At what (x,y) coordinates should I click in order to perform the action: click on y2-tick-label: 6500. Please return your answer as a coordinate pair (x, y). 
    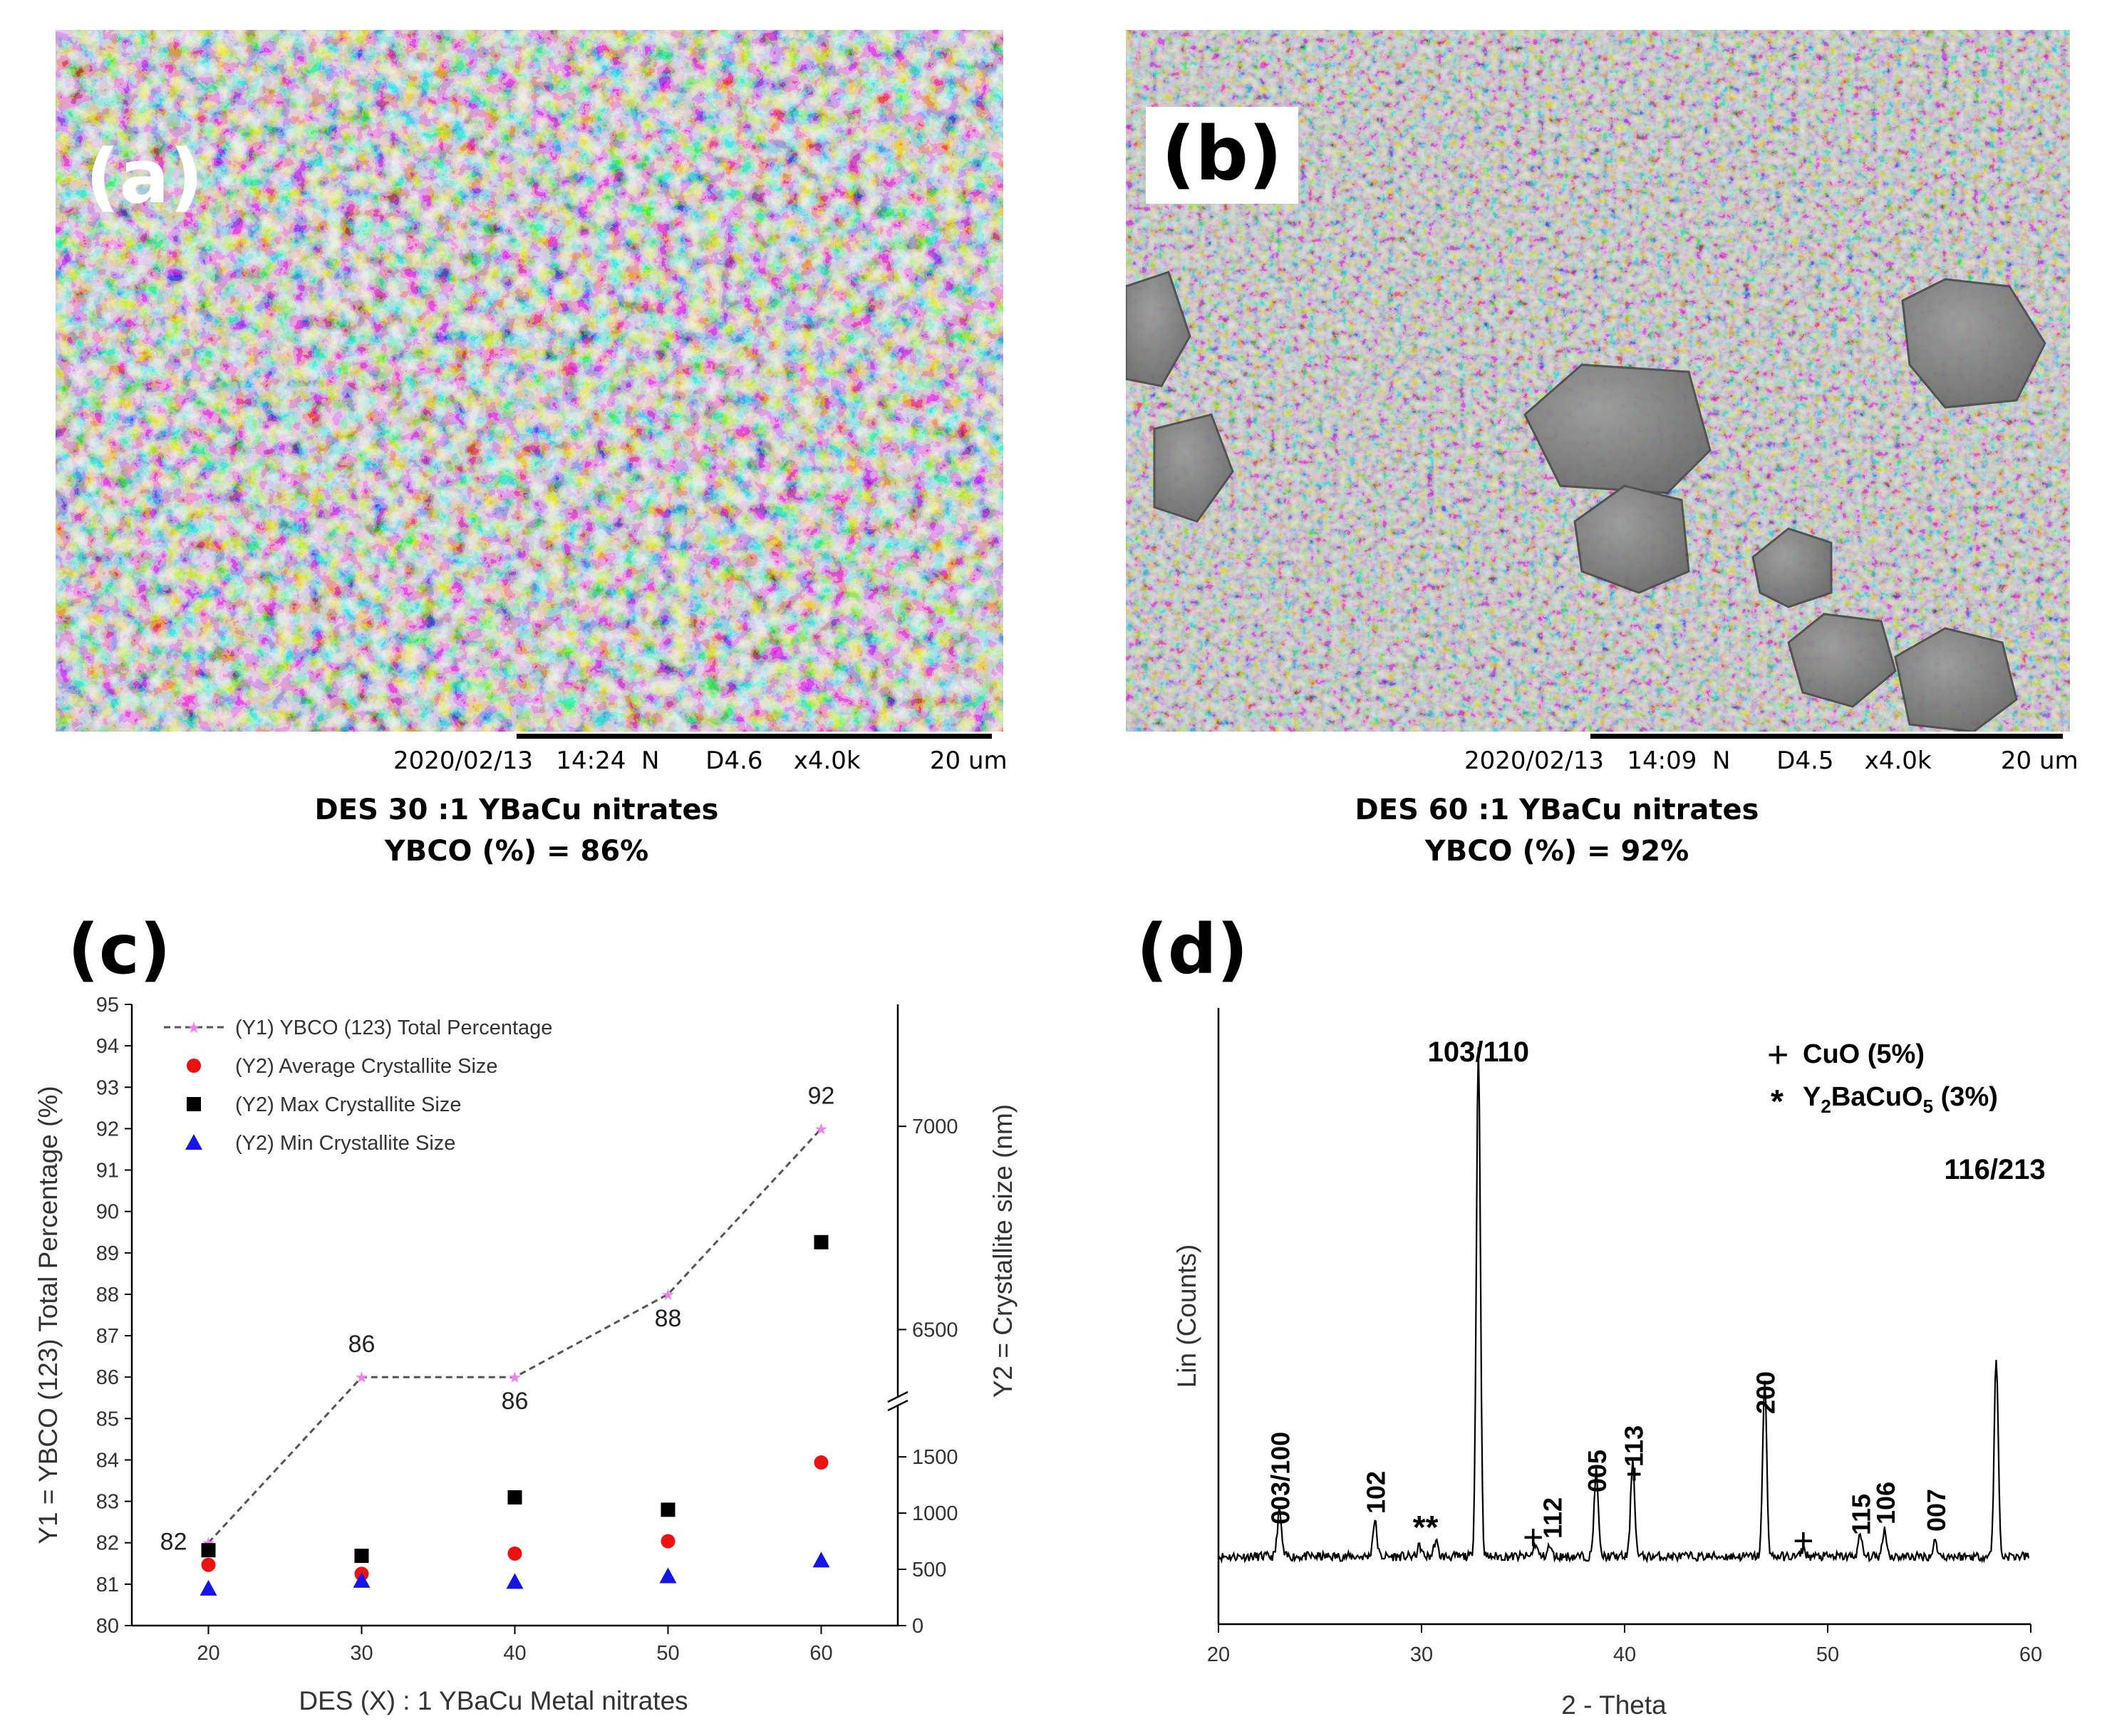
    Looking at the image, I should click on (935, 1330).